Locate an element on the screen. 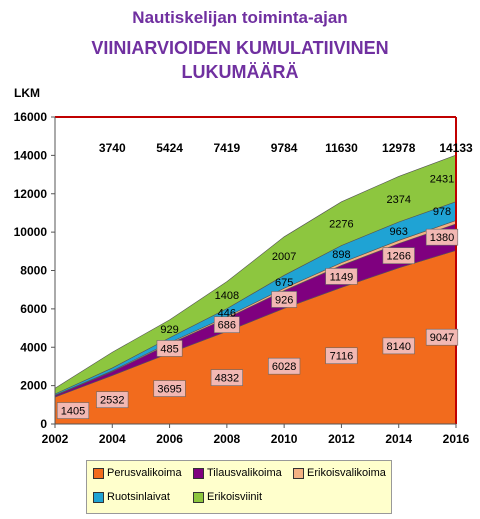 The image size is (480, 519). data-label-ruotsinlaivat: 446 is located at coordinates (227, 314).